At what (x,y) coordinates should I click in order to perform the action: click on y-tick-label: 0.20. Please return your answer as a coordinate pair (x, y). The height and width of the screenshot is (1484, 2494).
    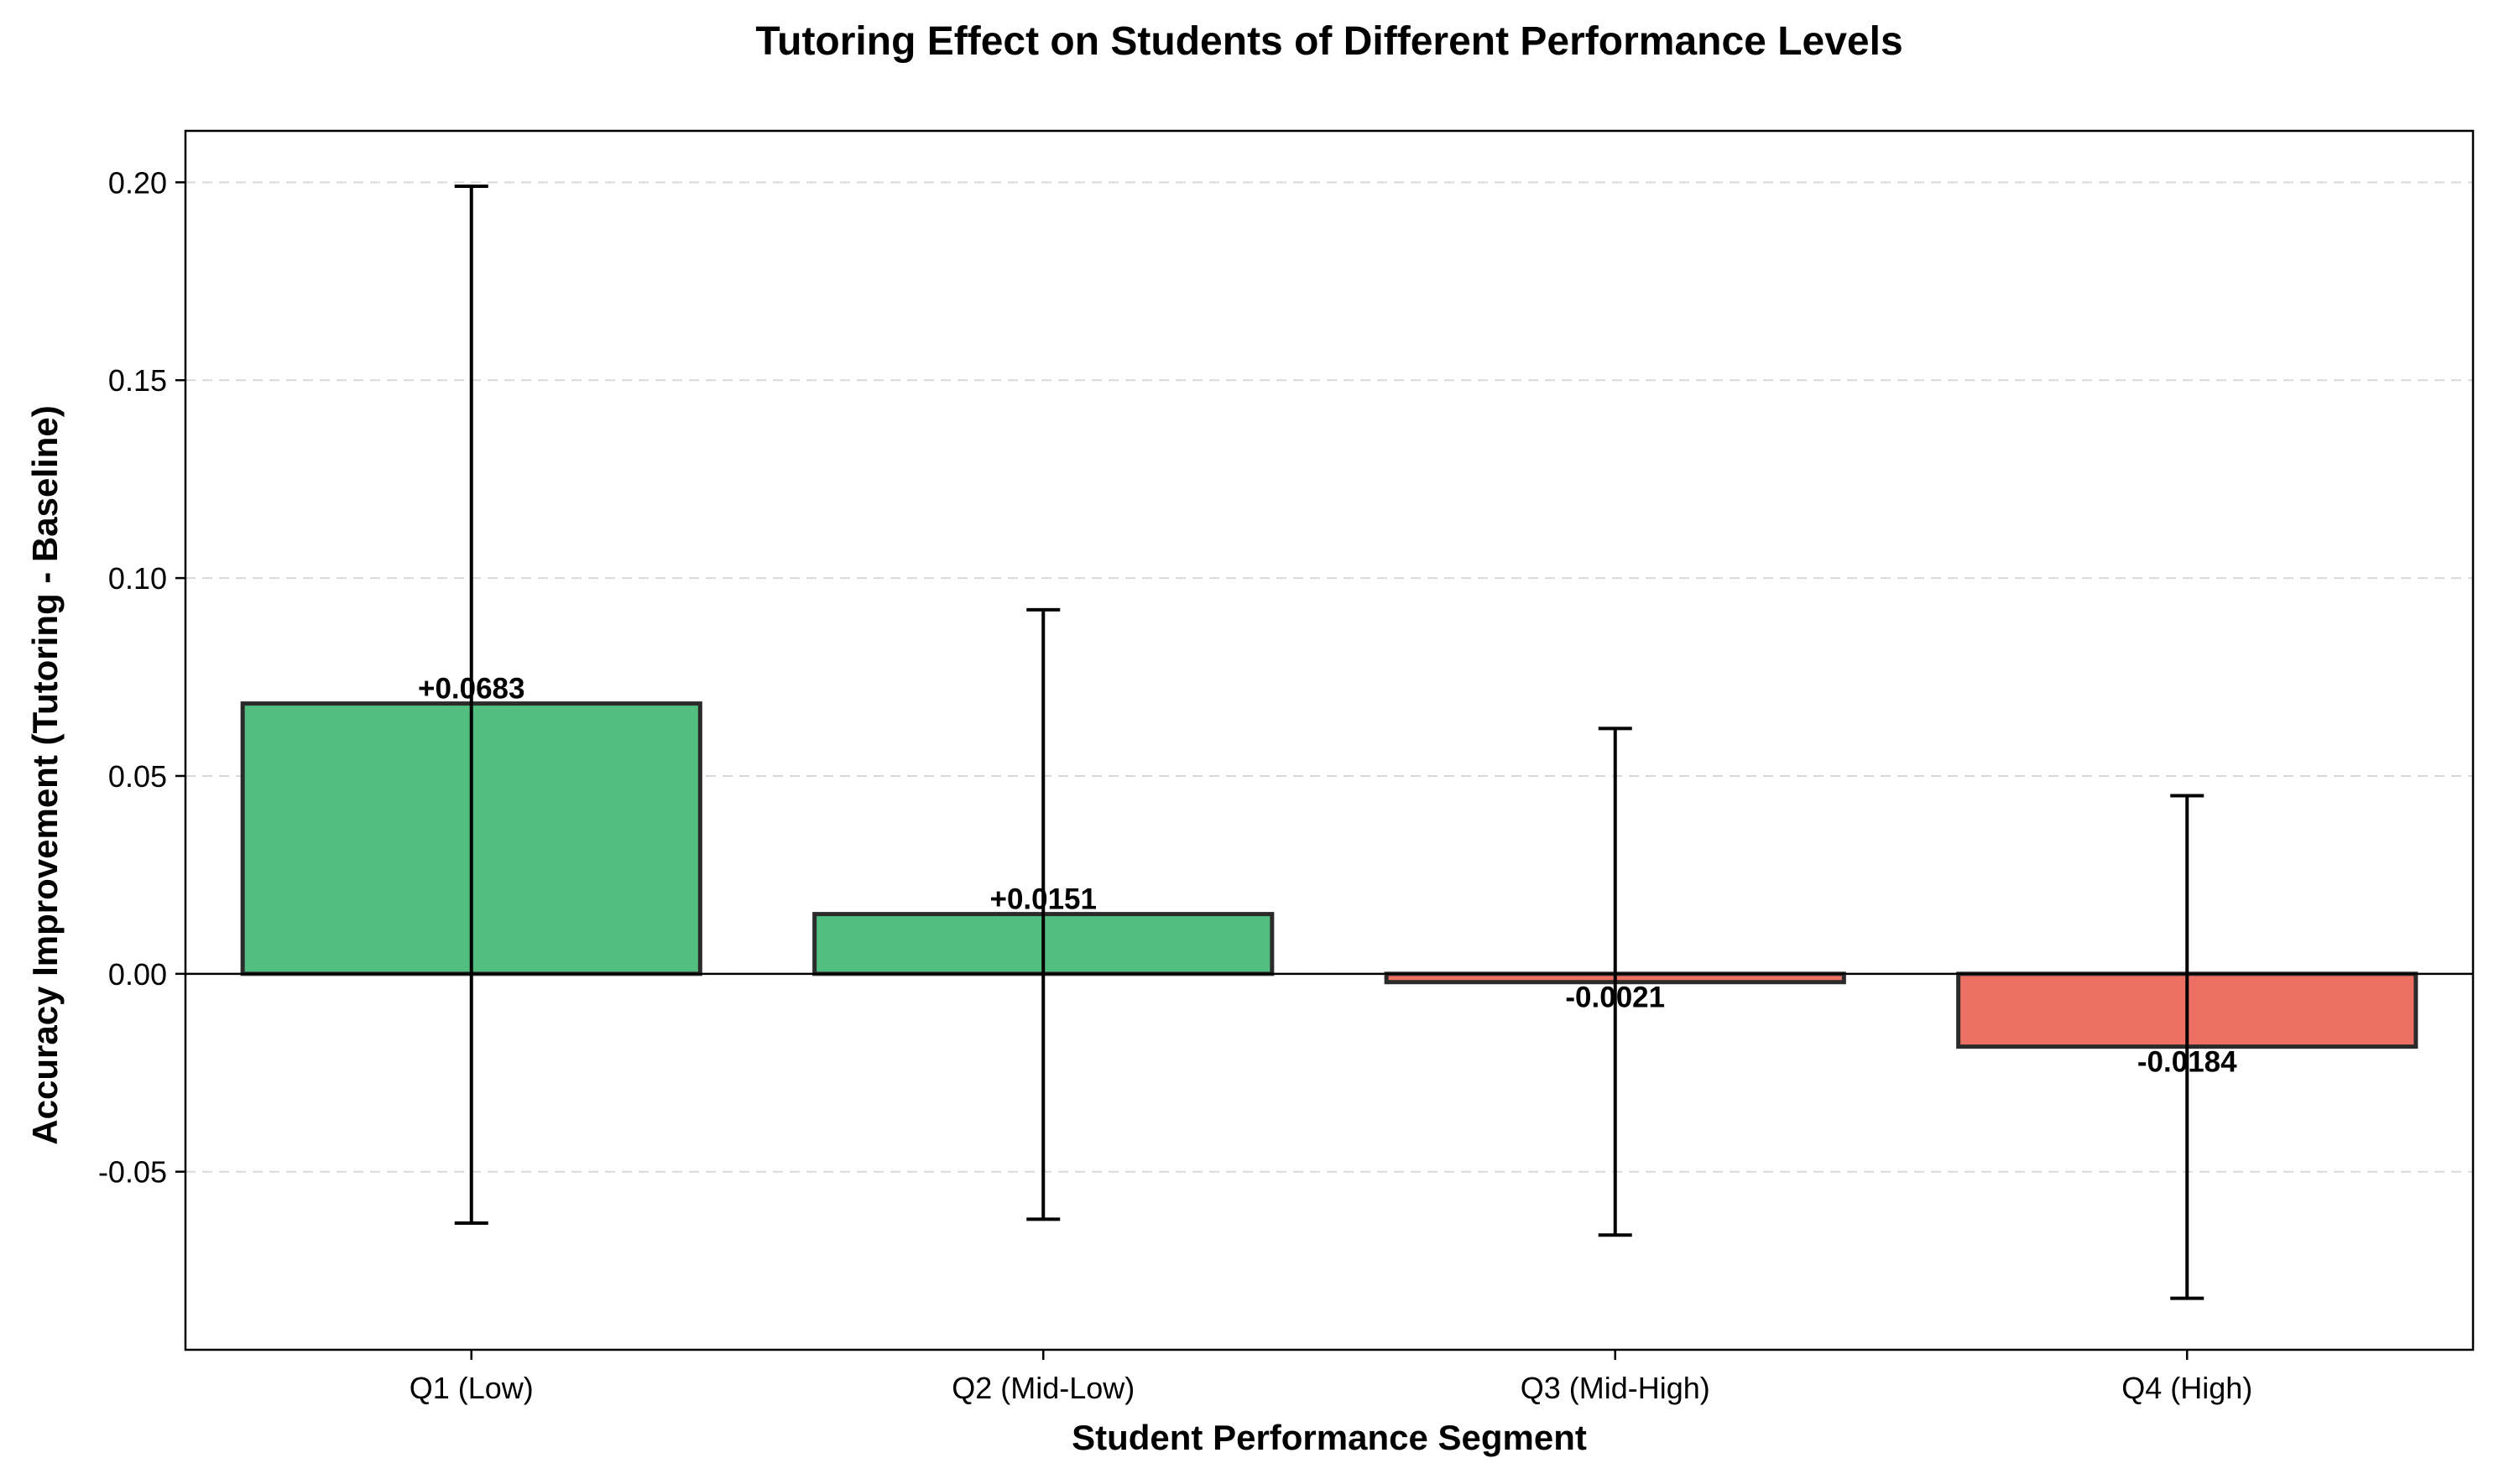
    Looking at the image, I should click on (137, 182).